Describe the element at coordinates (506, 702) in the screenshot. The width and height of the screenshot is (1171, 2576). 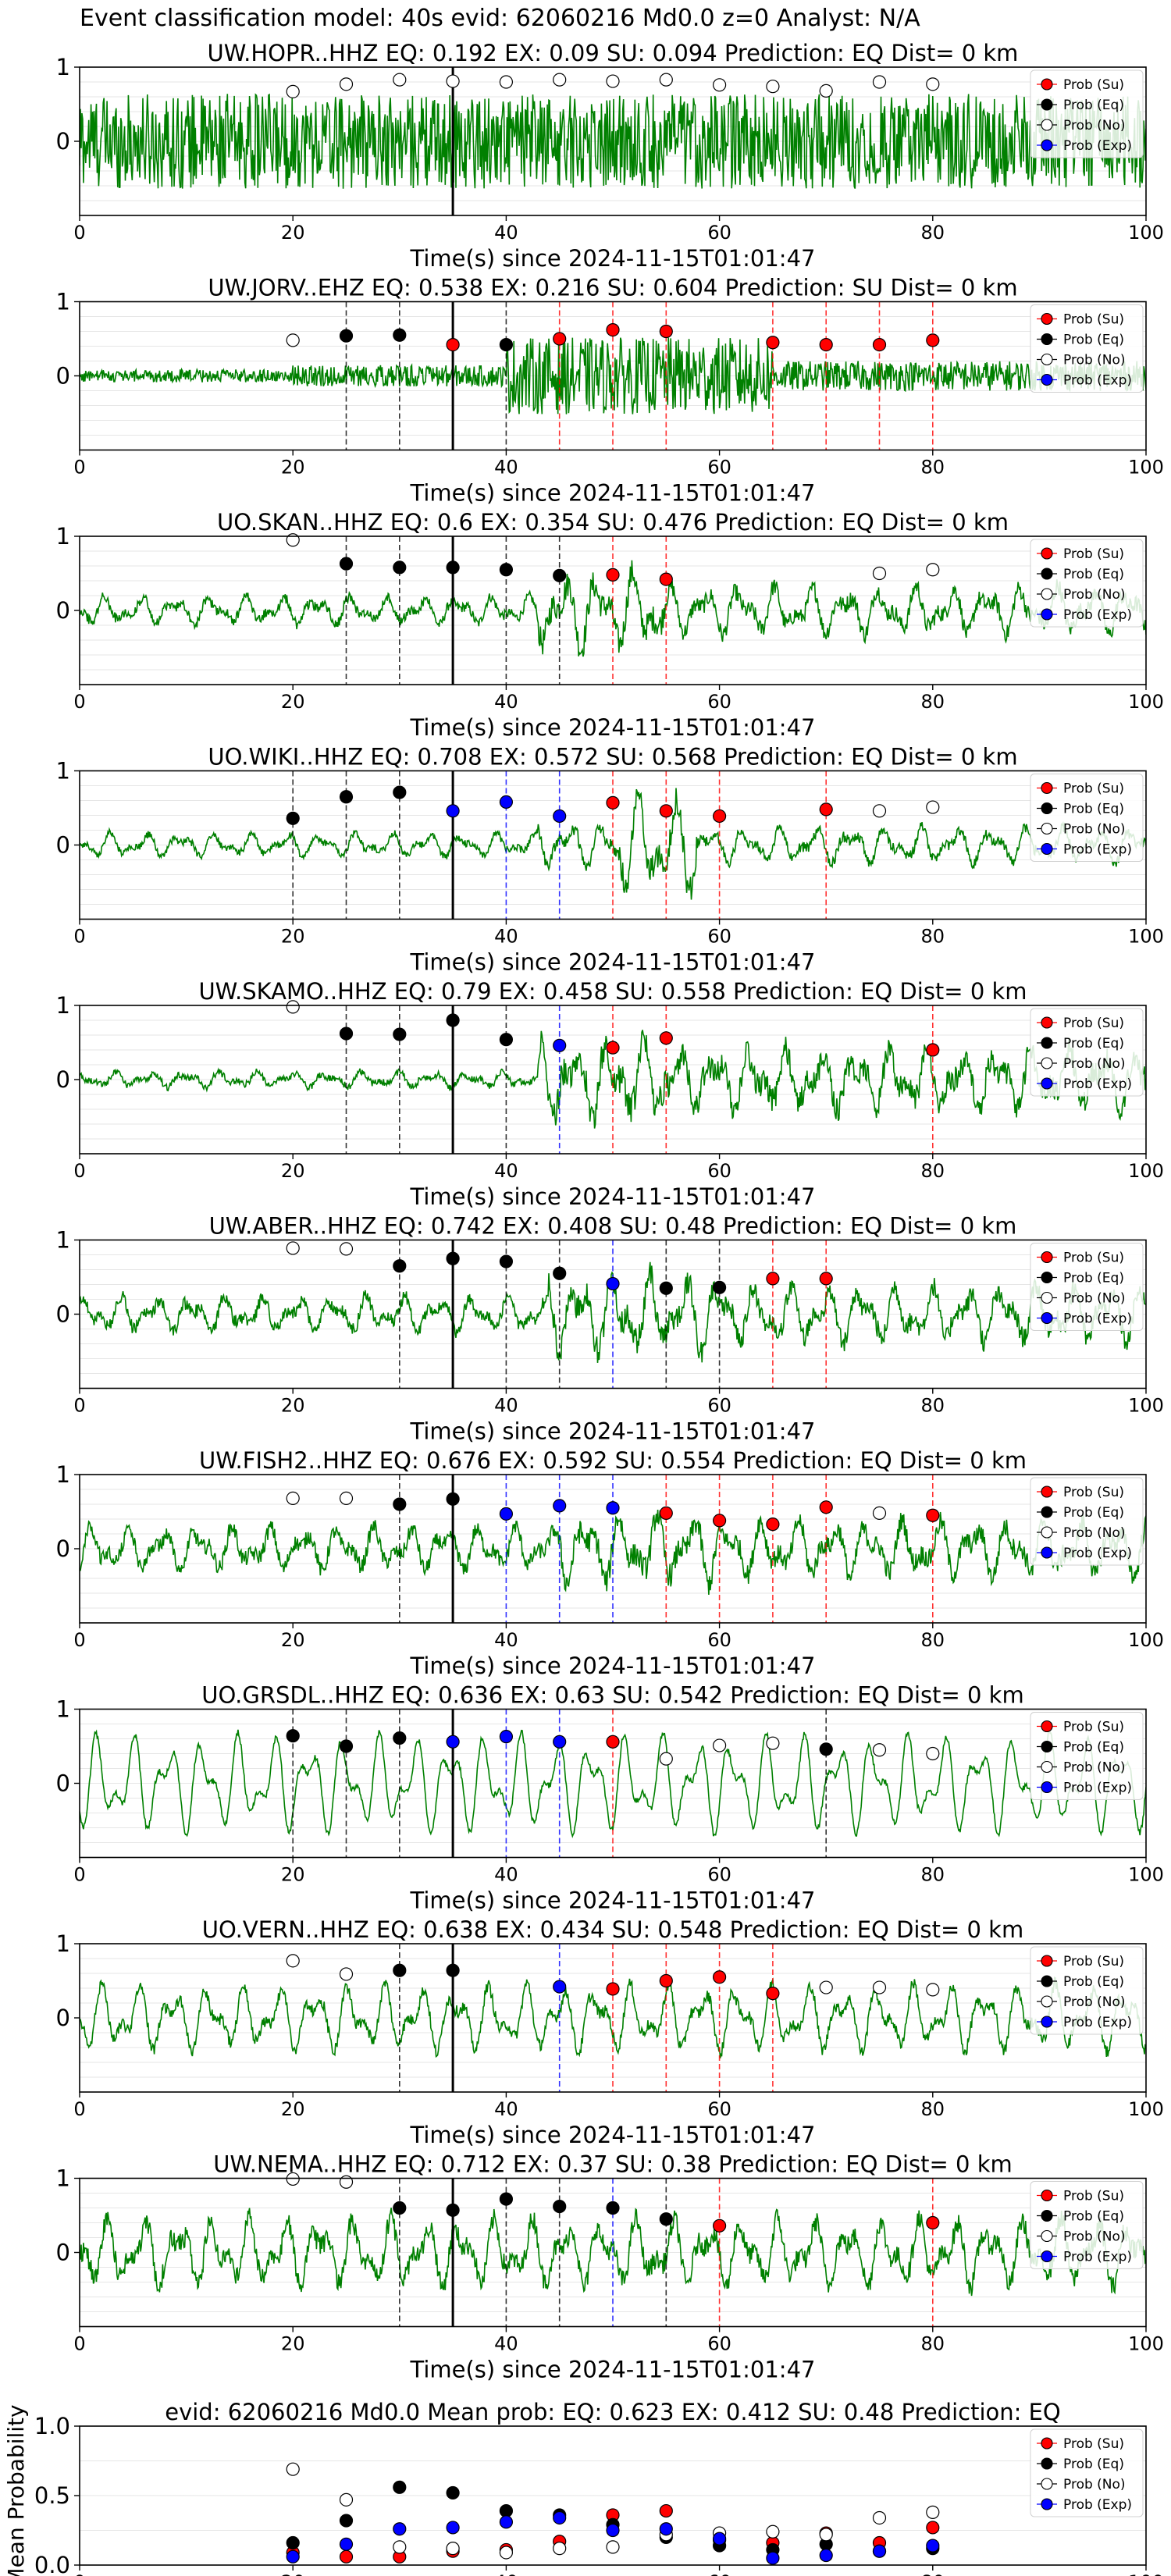
I see `x-tick-label: 40` at that location.